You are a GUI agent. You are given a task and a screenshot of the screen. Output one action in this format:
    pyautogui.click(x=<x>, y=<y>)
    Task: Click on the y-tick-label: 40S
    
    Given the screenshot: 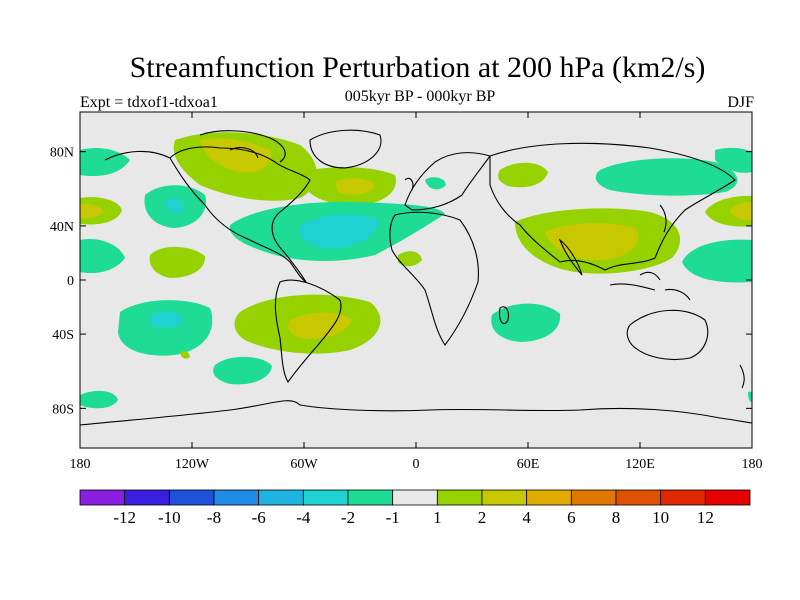 What is the action you would take?
    pyautogui.click(x=63, y=335)
    